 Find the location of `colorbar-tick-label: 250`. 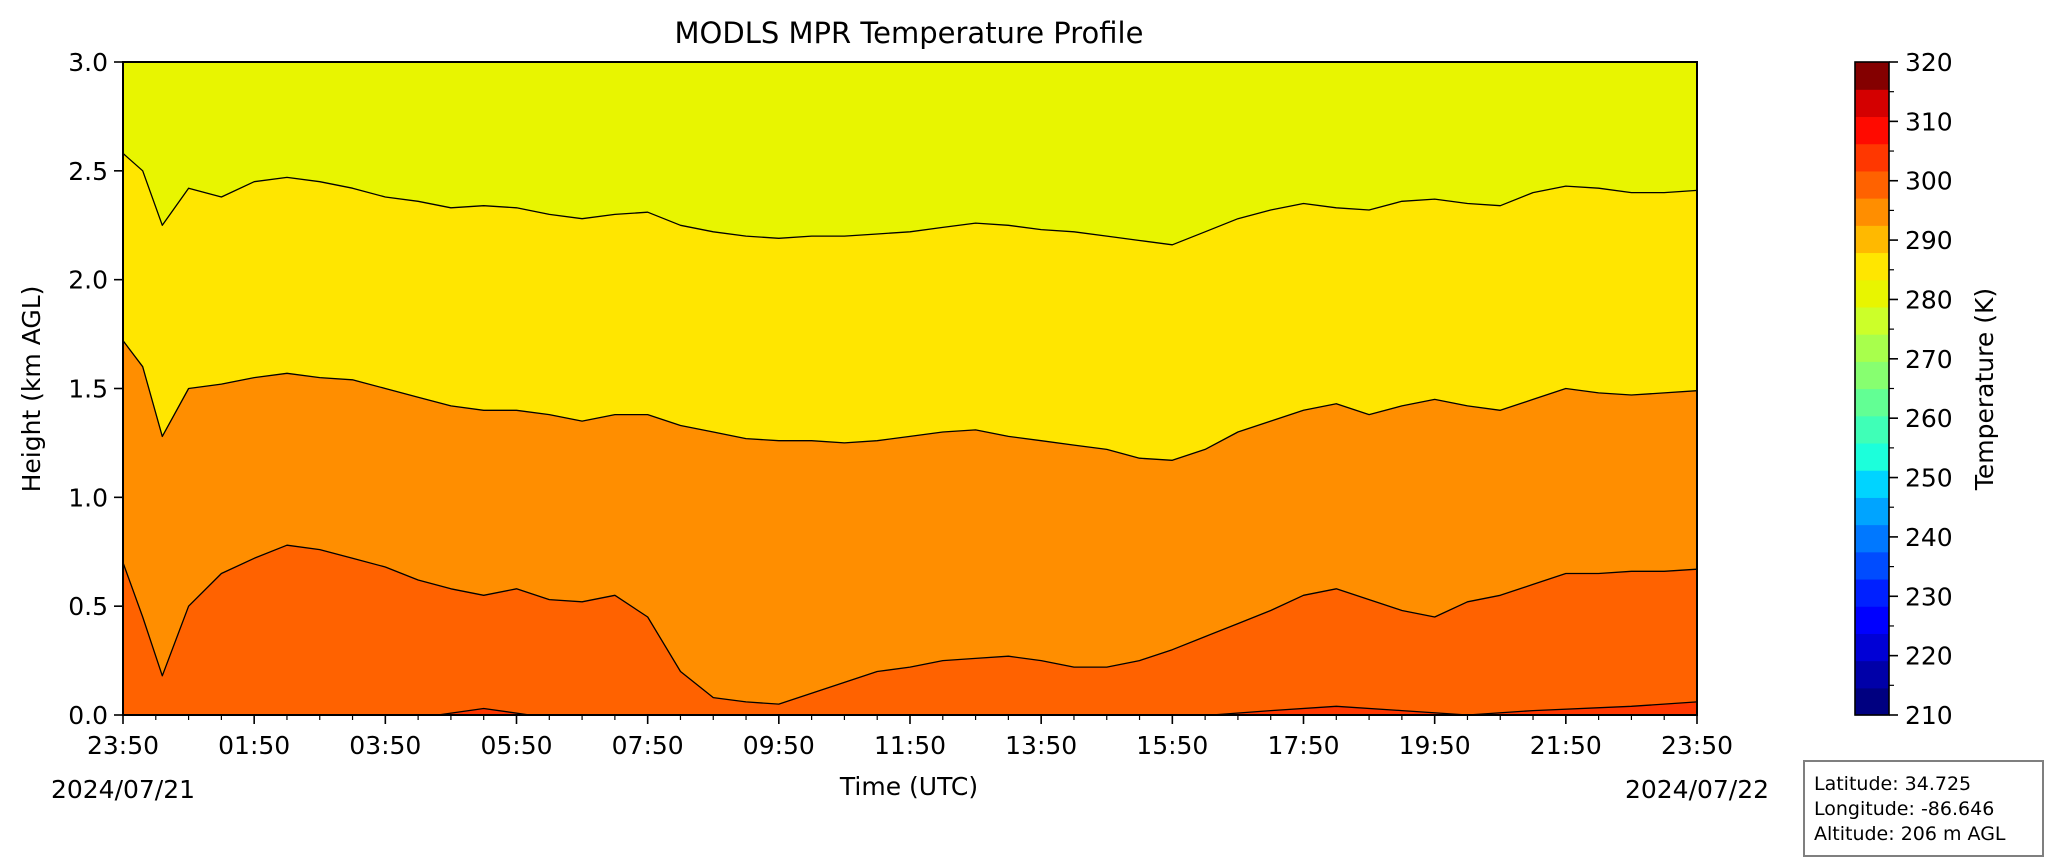

colorbar-tick-label: 250 is located at coordinates (1929, 478).